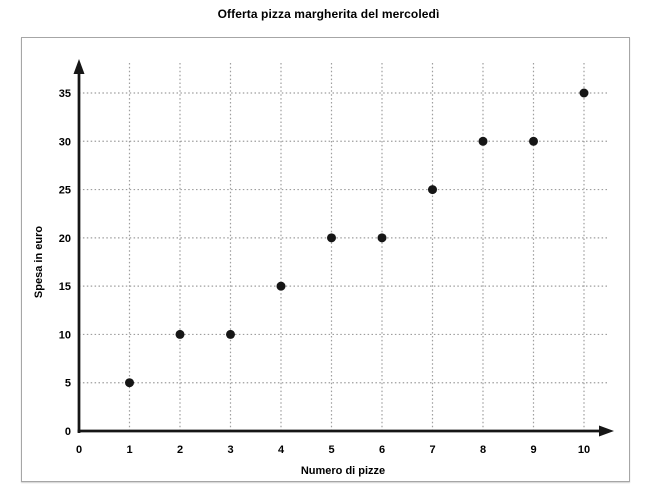 The width and height of the screenshot is (657, 500). Describe the element at coordinates (606, 431) in the screenshot. I see `x-axis-arrow-icon` at that location.